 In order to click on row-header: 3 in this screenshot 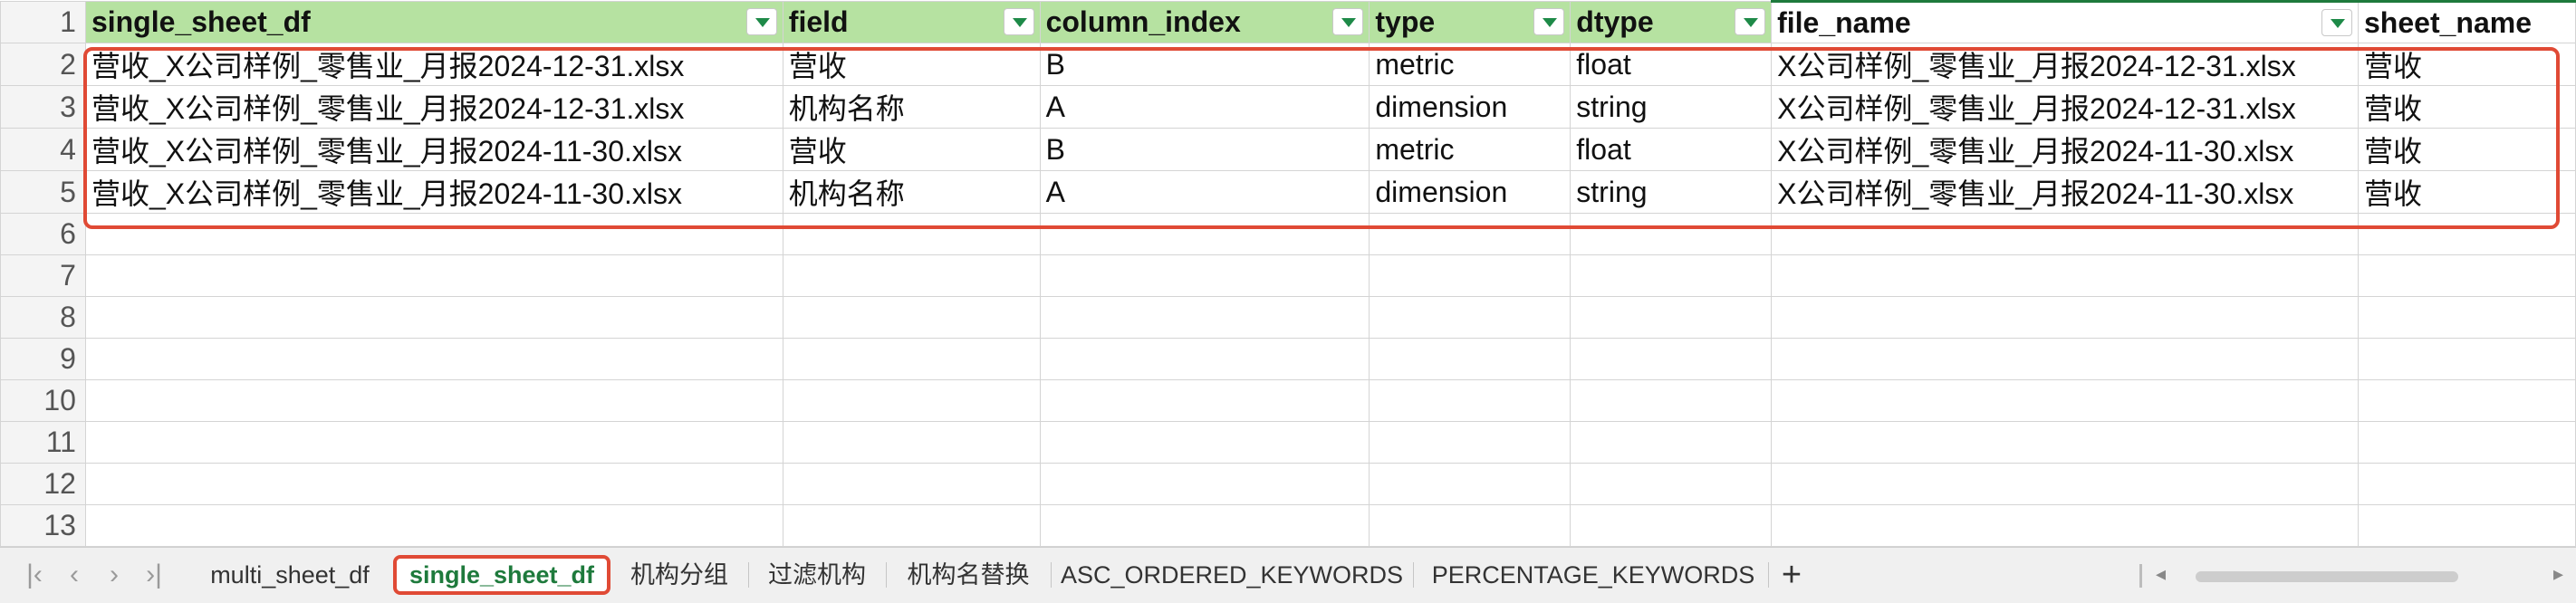, I will do `click(43, 107)`.